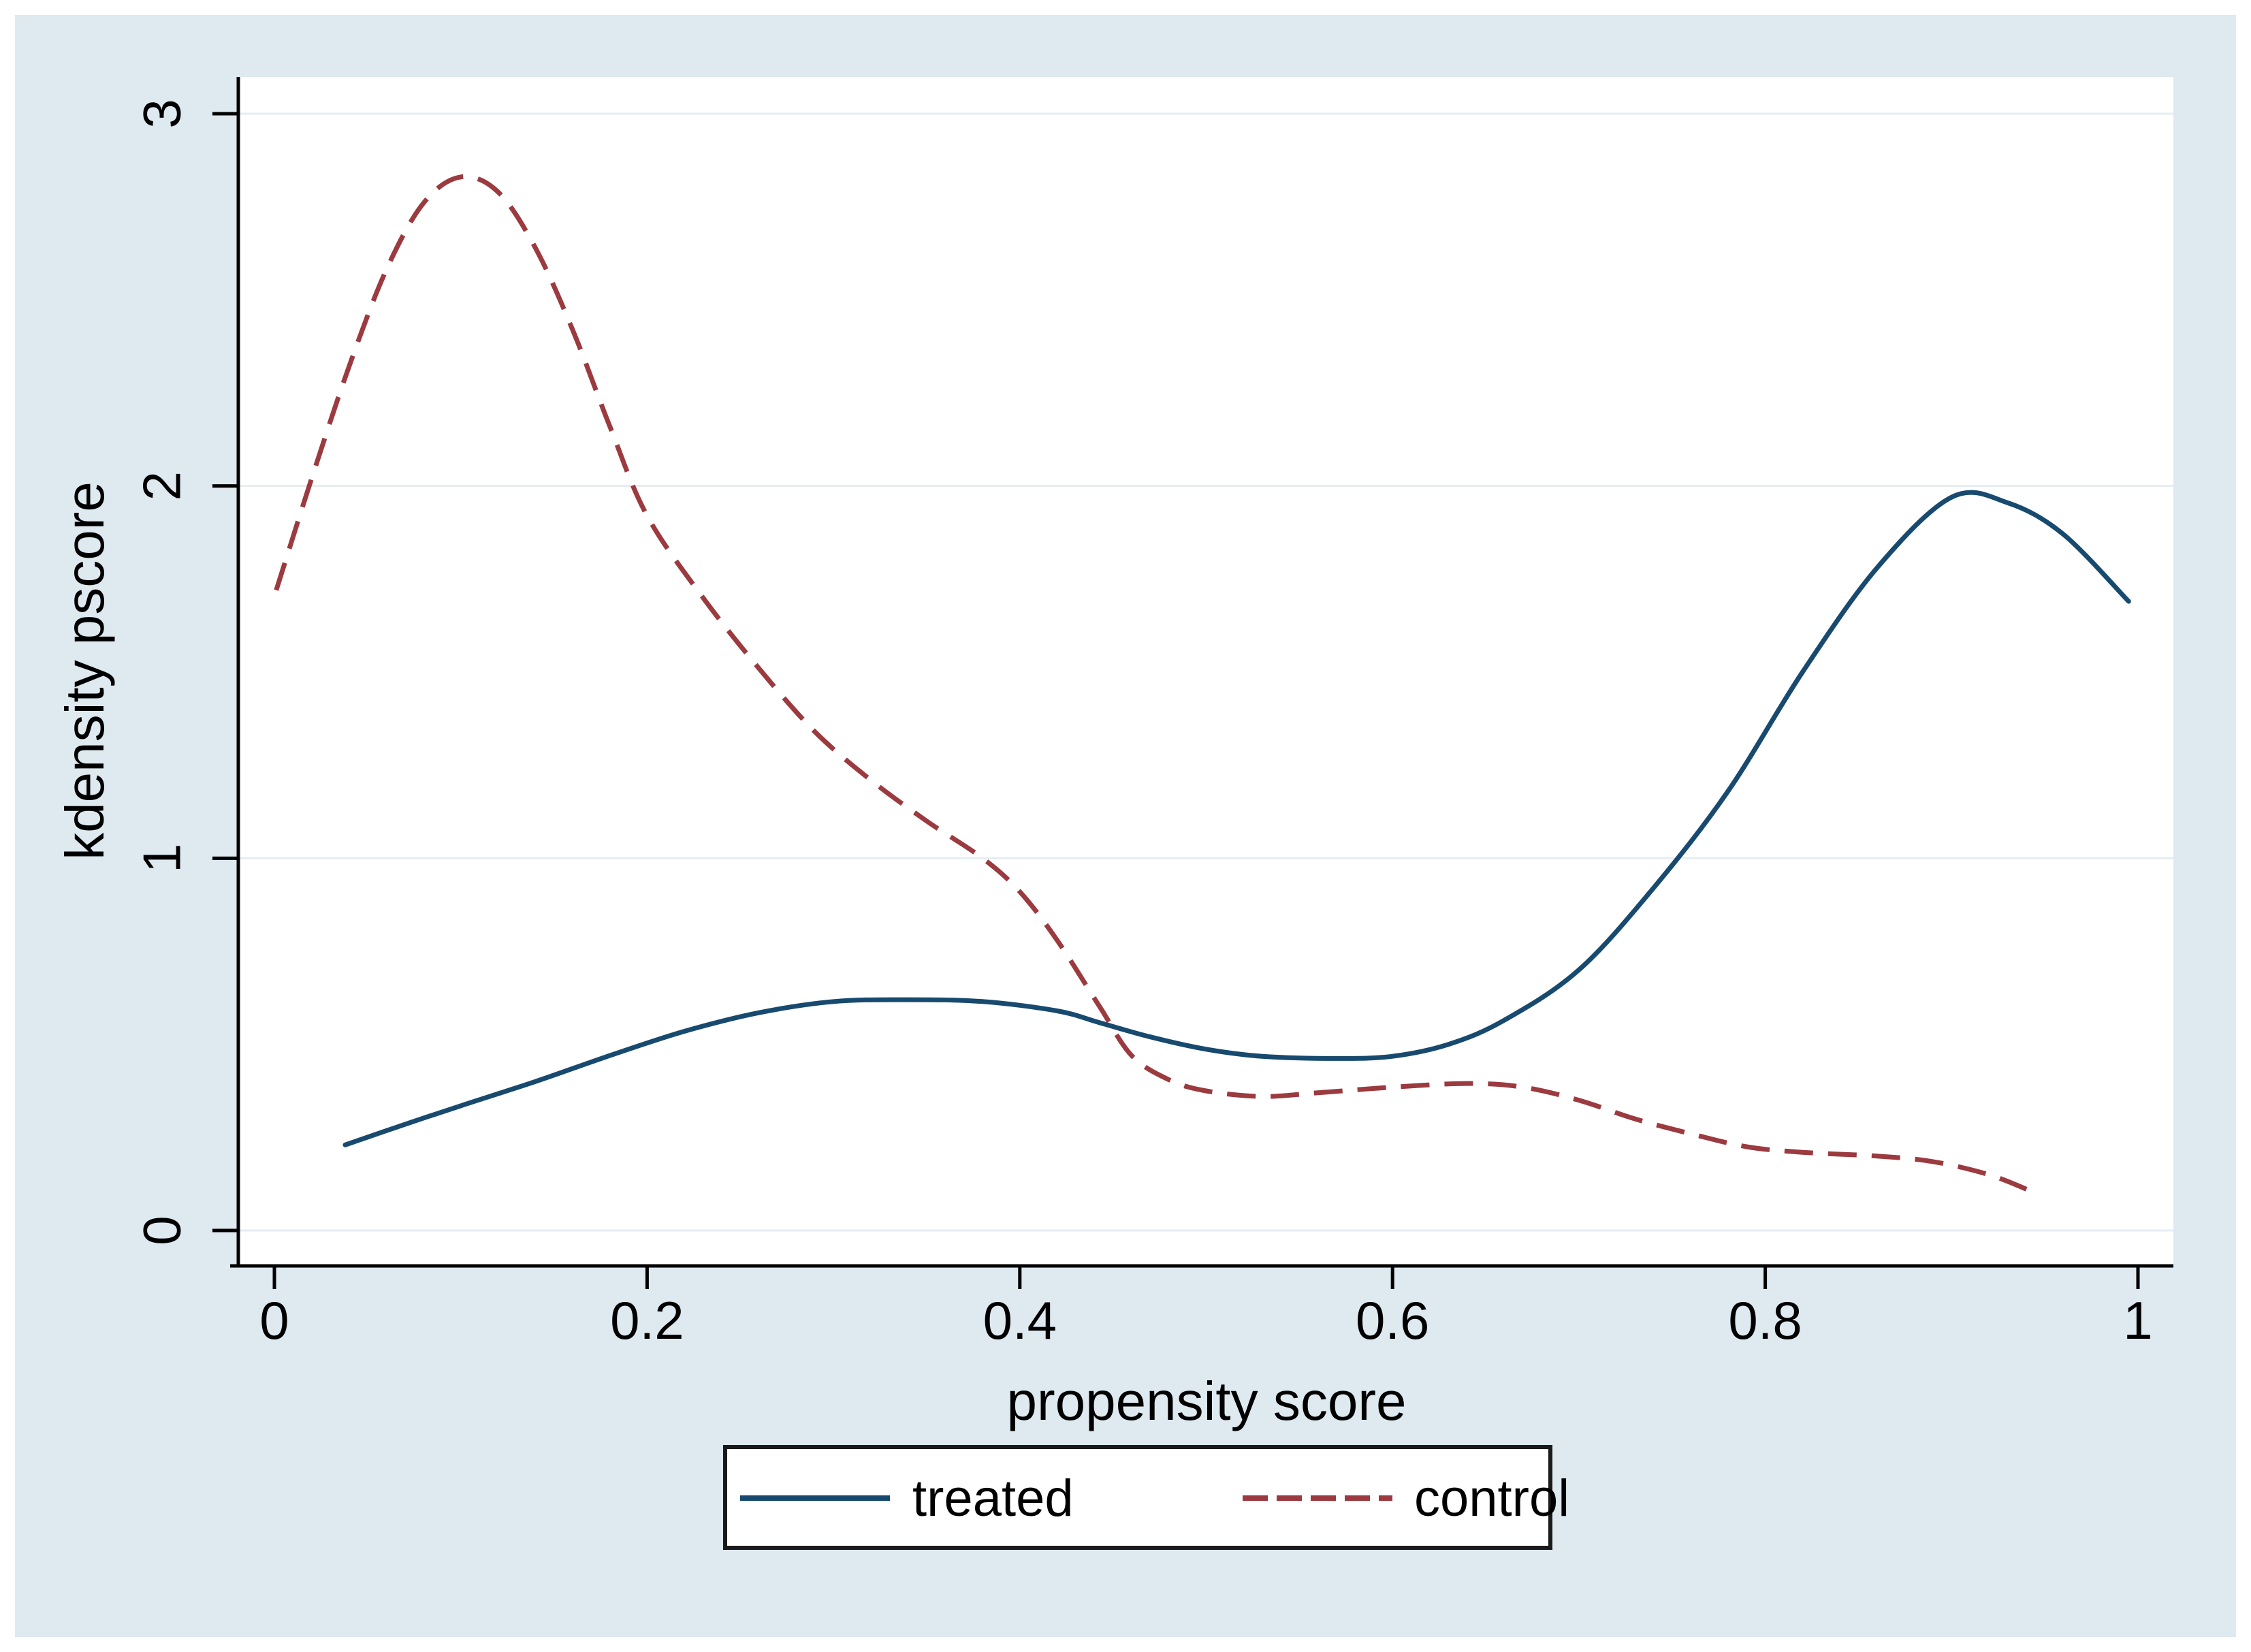 This screenshot has width=2251, height=1652. Describe the element at coordinates (1201, 1307) in the screenshot. I see `x-axis: 0 0.2 0.4 0.6 0.8 1` at that location.